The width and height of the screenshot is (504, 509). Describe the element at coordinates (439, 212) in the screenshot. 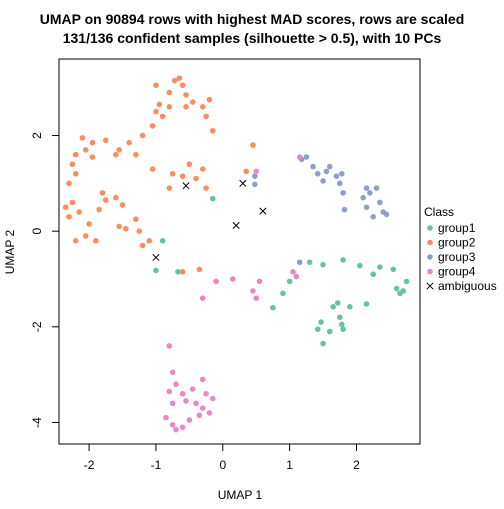

I see `legend-title: Class` at that location.